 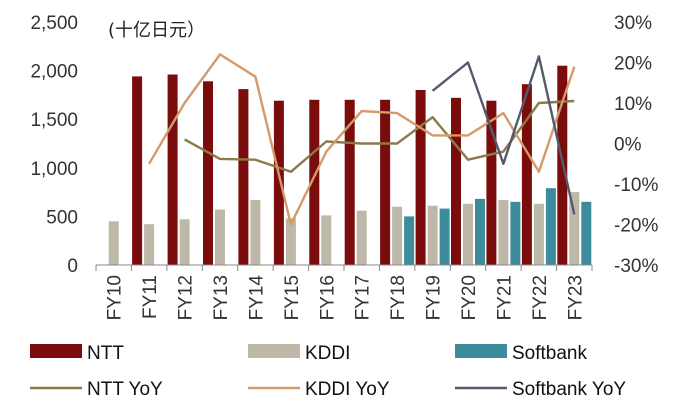 What do you see at coordinates (256, 298) in the screenshot?
I see `x-tick-label-fy14: FY14` at bounding box center [256, 298].